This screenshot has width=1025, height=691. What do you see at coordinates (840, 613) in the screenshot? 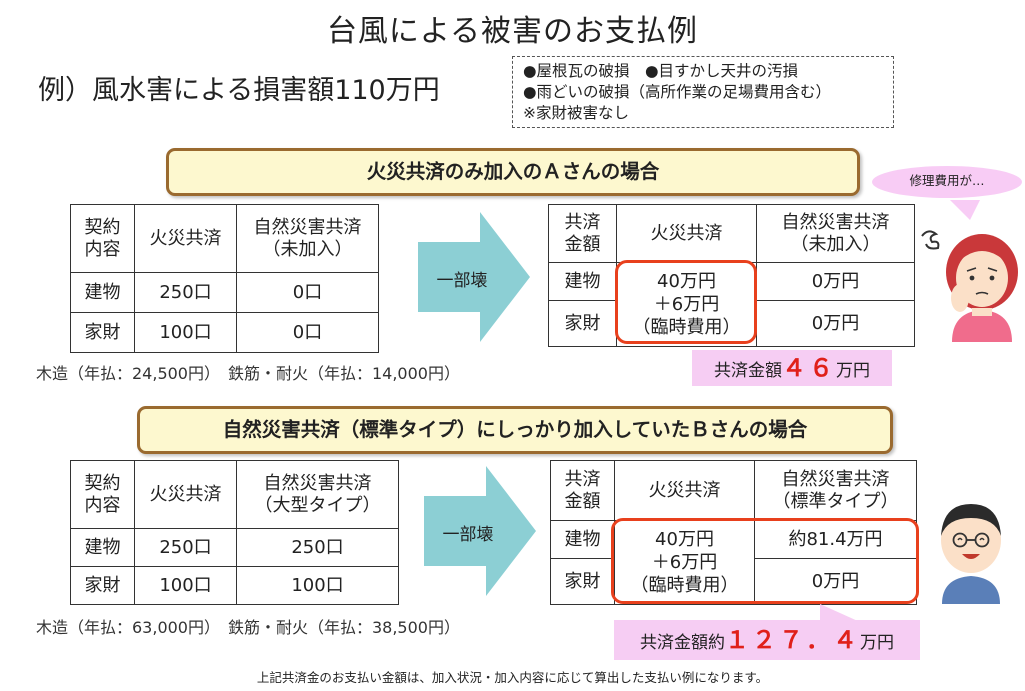
I see `callout-tail-icon` at bounding box center [840, 613].